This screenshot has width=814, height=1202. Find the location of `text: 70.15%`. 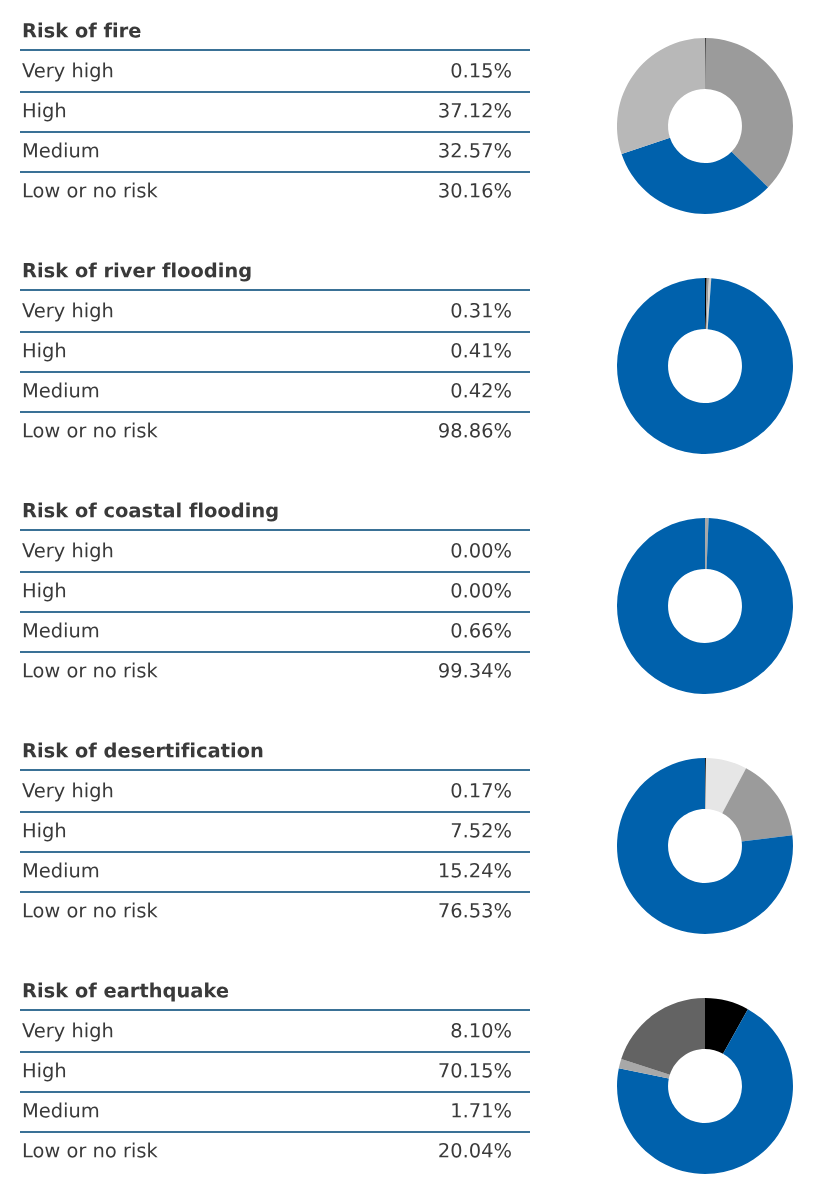

text: 70.15% is located at coordinates (475, 1070).